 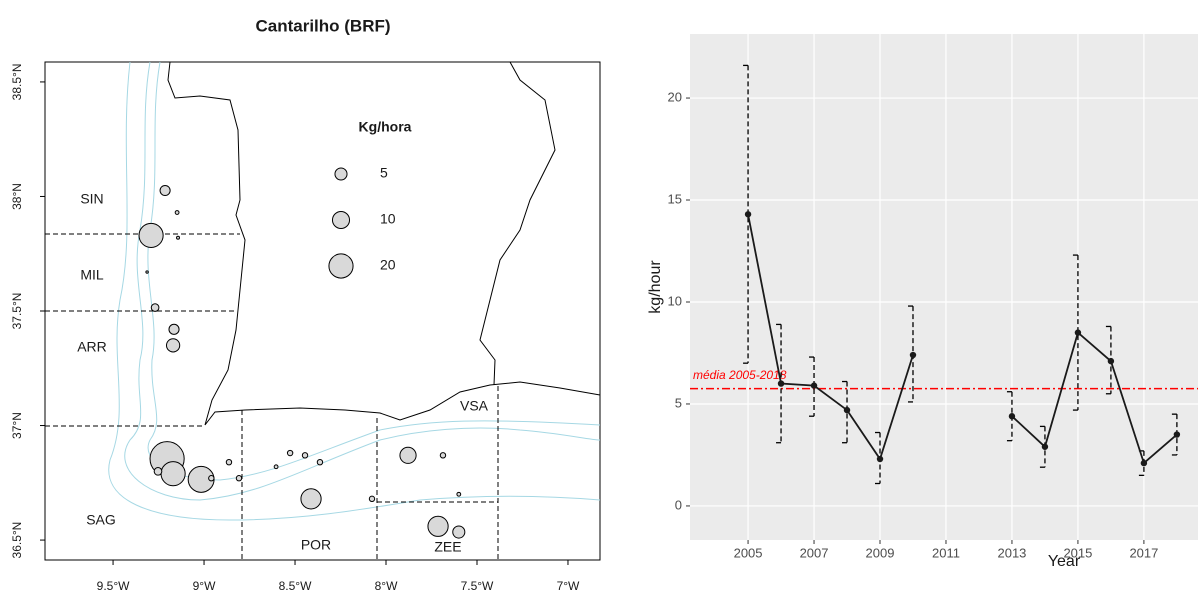 What do you see at coordinates (1064, 561) in the screenshot?
I see `x-axis-label: Year` at bounding box center [1064, 561].